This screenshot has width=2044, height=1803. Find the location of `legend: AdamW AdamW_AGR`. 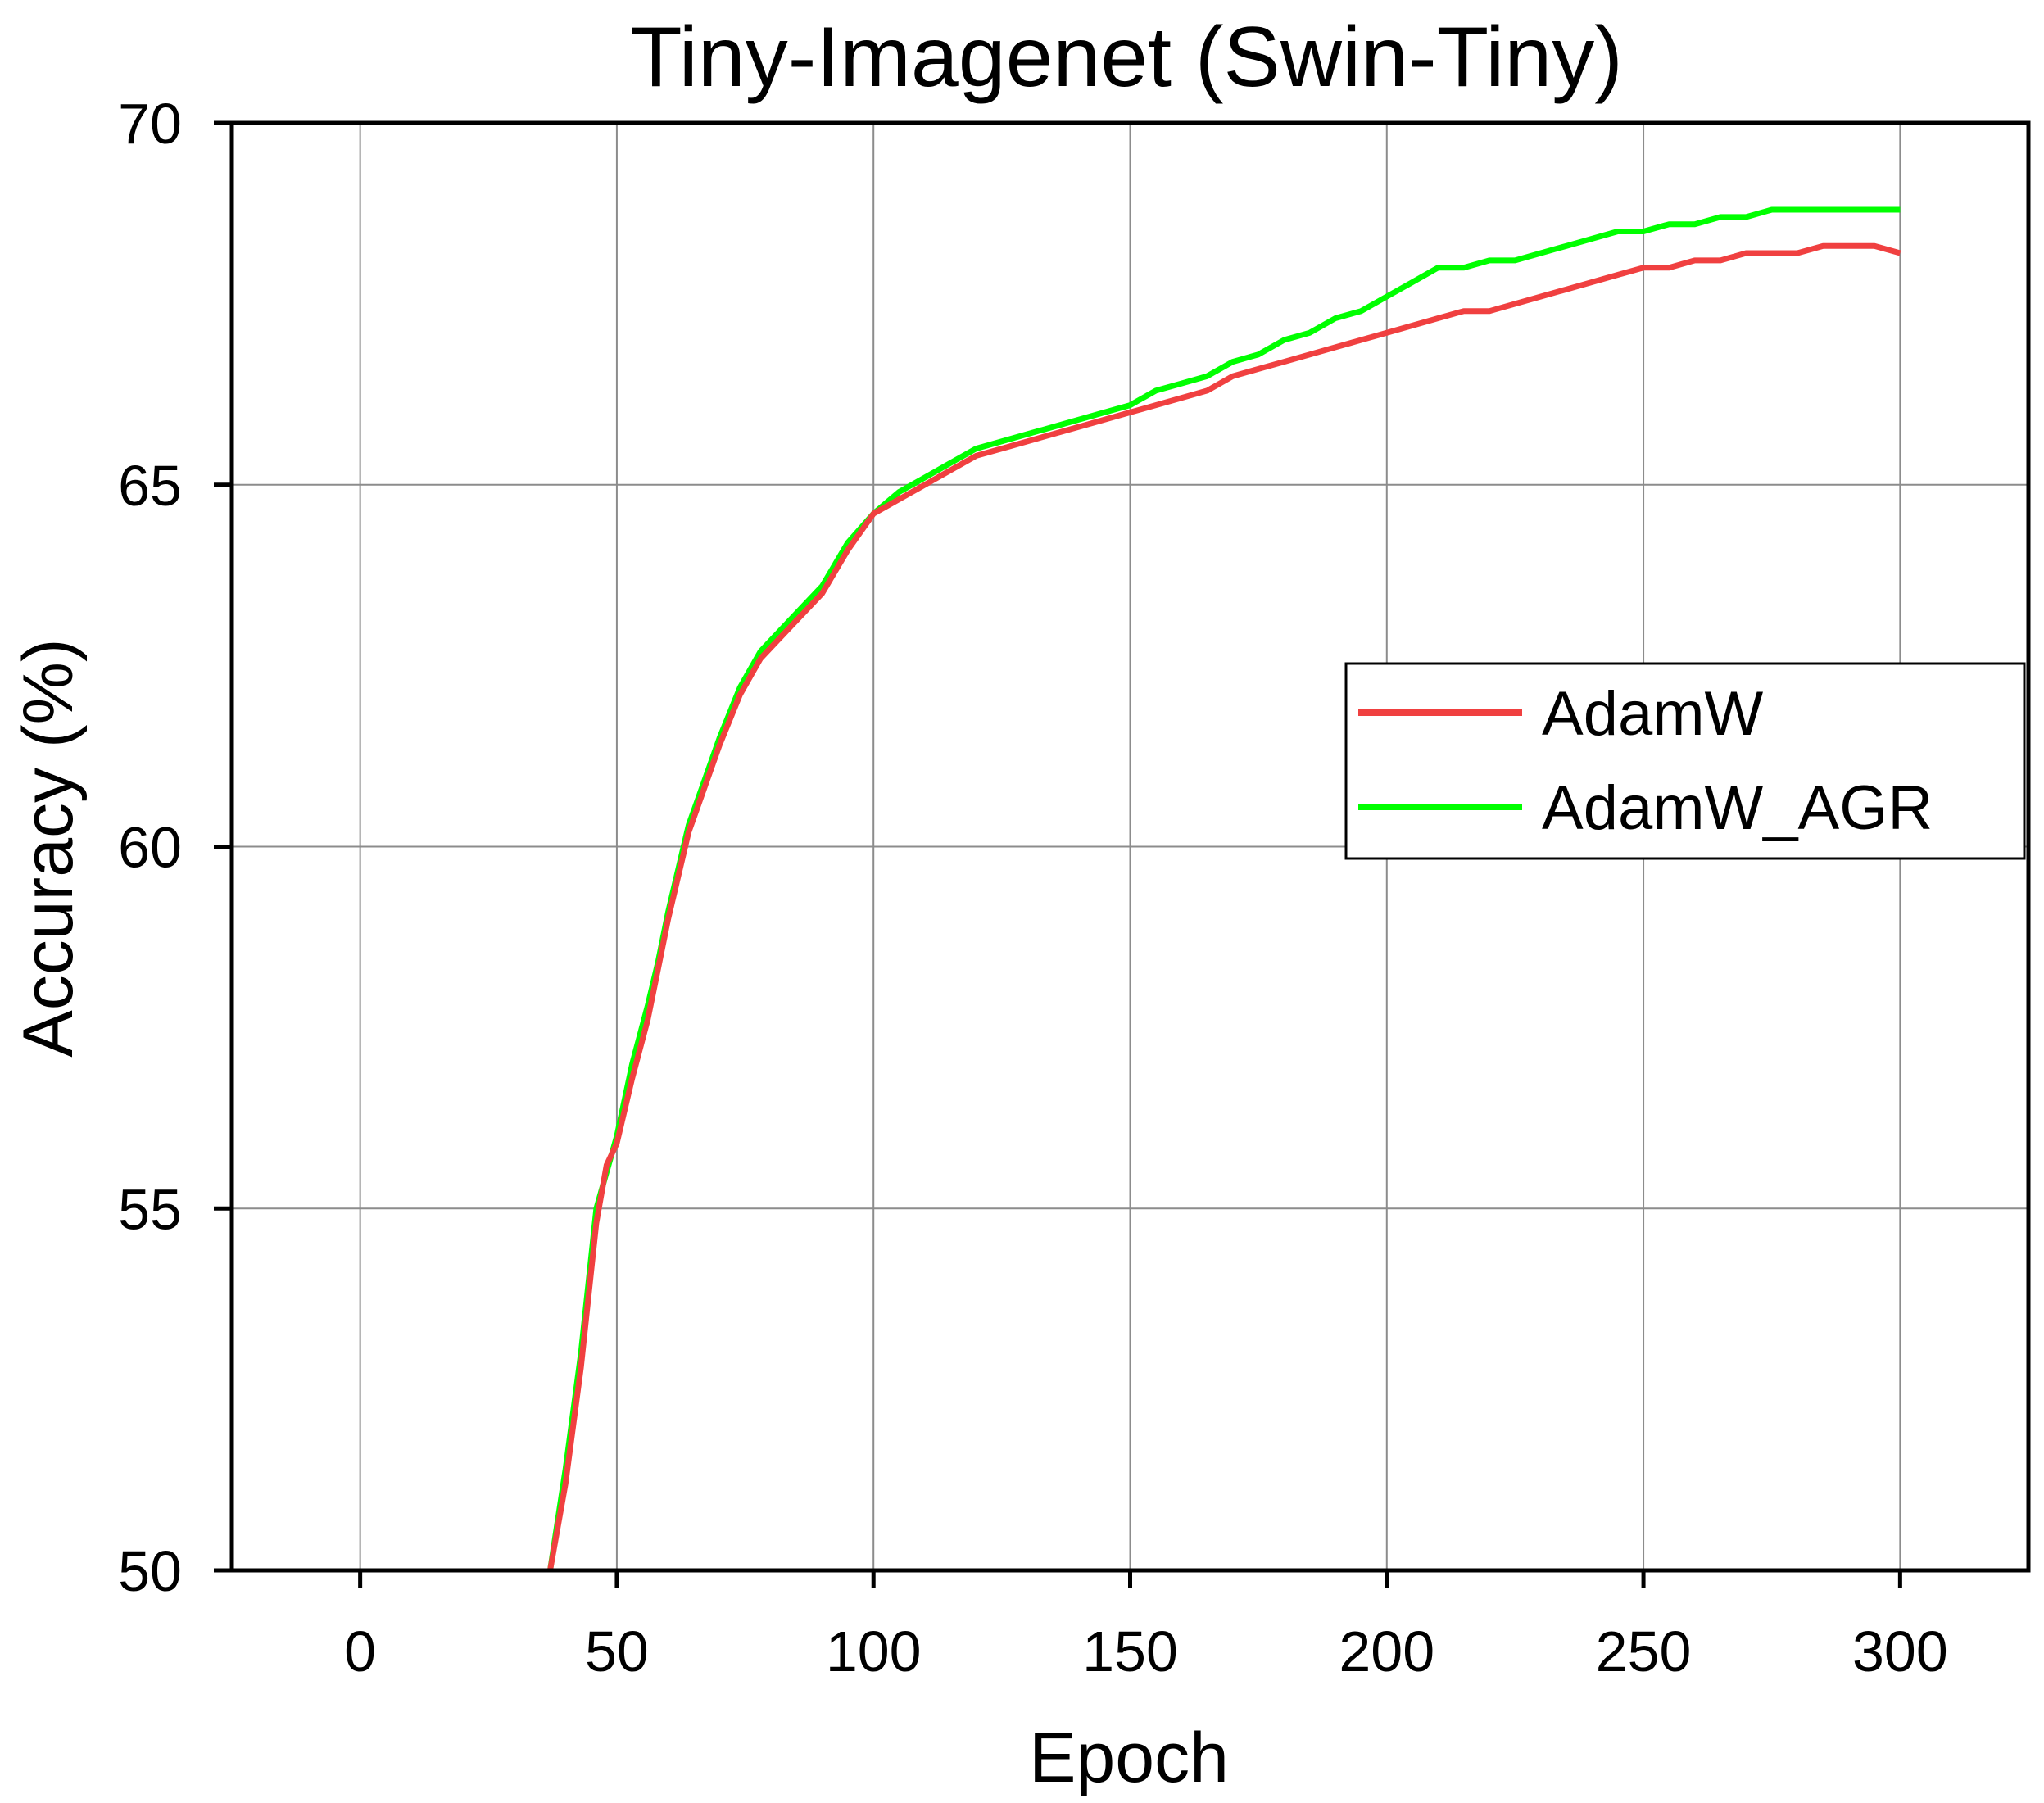

legend: AdamW AdamW_AGR is located at coordinates (1685, 761).